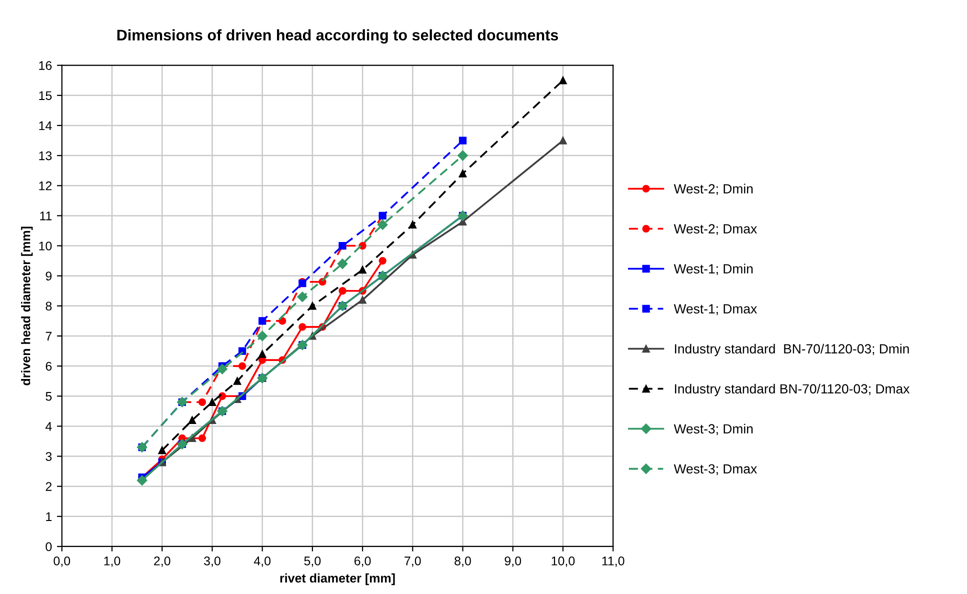 This screenshot has width=967, height=594. What do you see at coordinates (715, 310) in the screenshot?
I see `legend-label: West-1; Dmax` at bounding box center [715, 310].